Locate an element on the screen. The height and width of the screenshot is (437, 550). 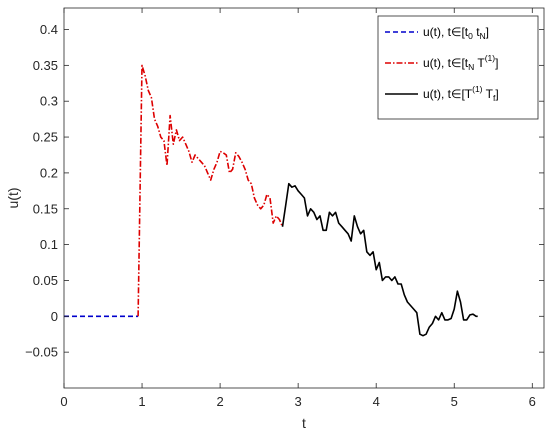
legend-label-1: u(t), t∈[t0 tN] is located at coordinates (456, 33).